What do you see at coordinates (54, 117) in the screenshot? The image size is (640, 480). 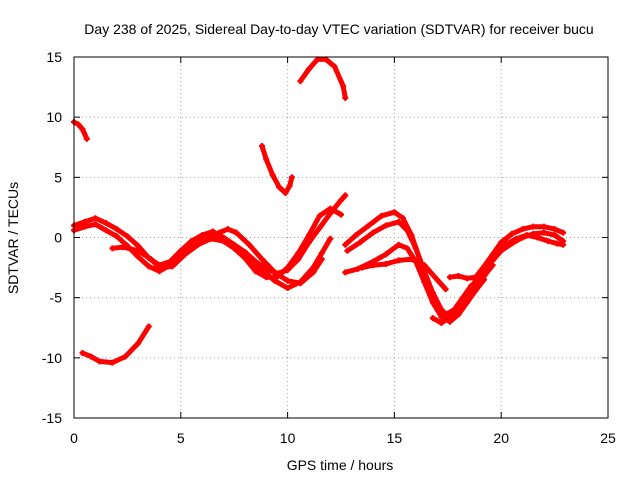 I see `y-tick-label: 10` at bounding box center [54, 117].